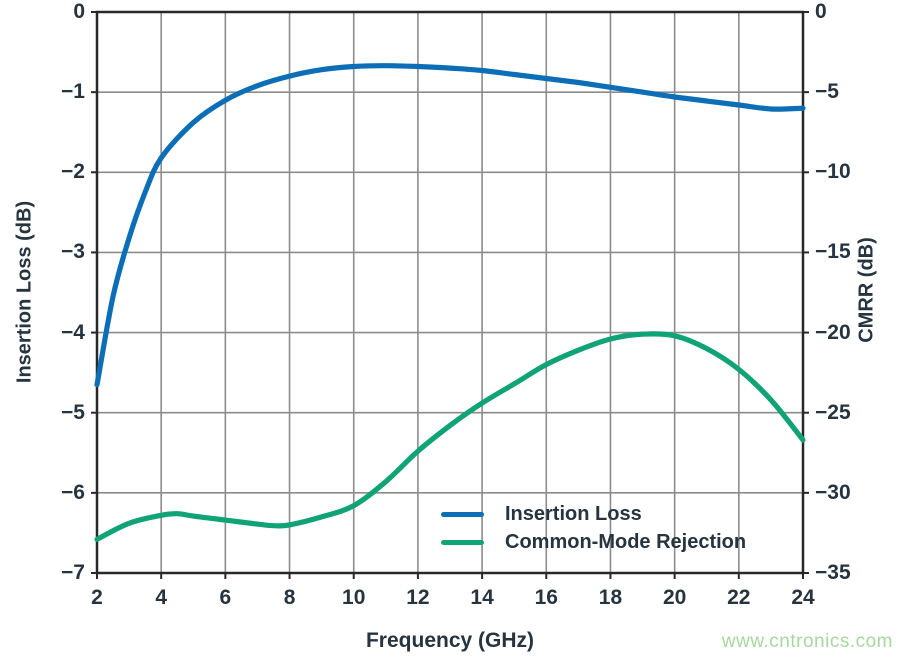 This screenshot has height=659, width=900. Describe the element at coordinates (225, 597) in the screenshot. I see `x-tick-label: 6` at that location.